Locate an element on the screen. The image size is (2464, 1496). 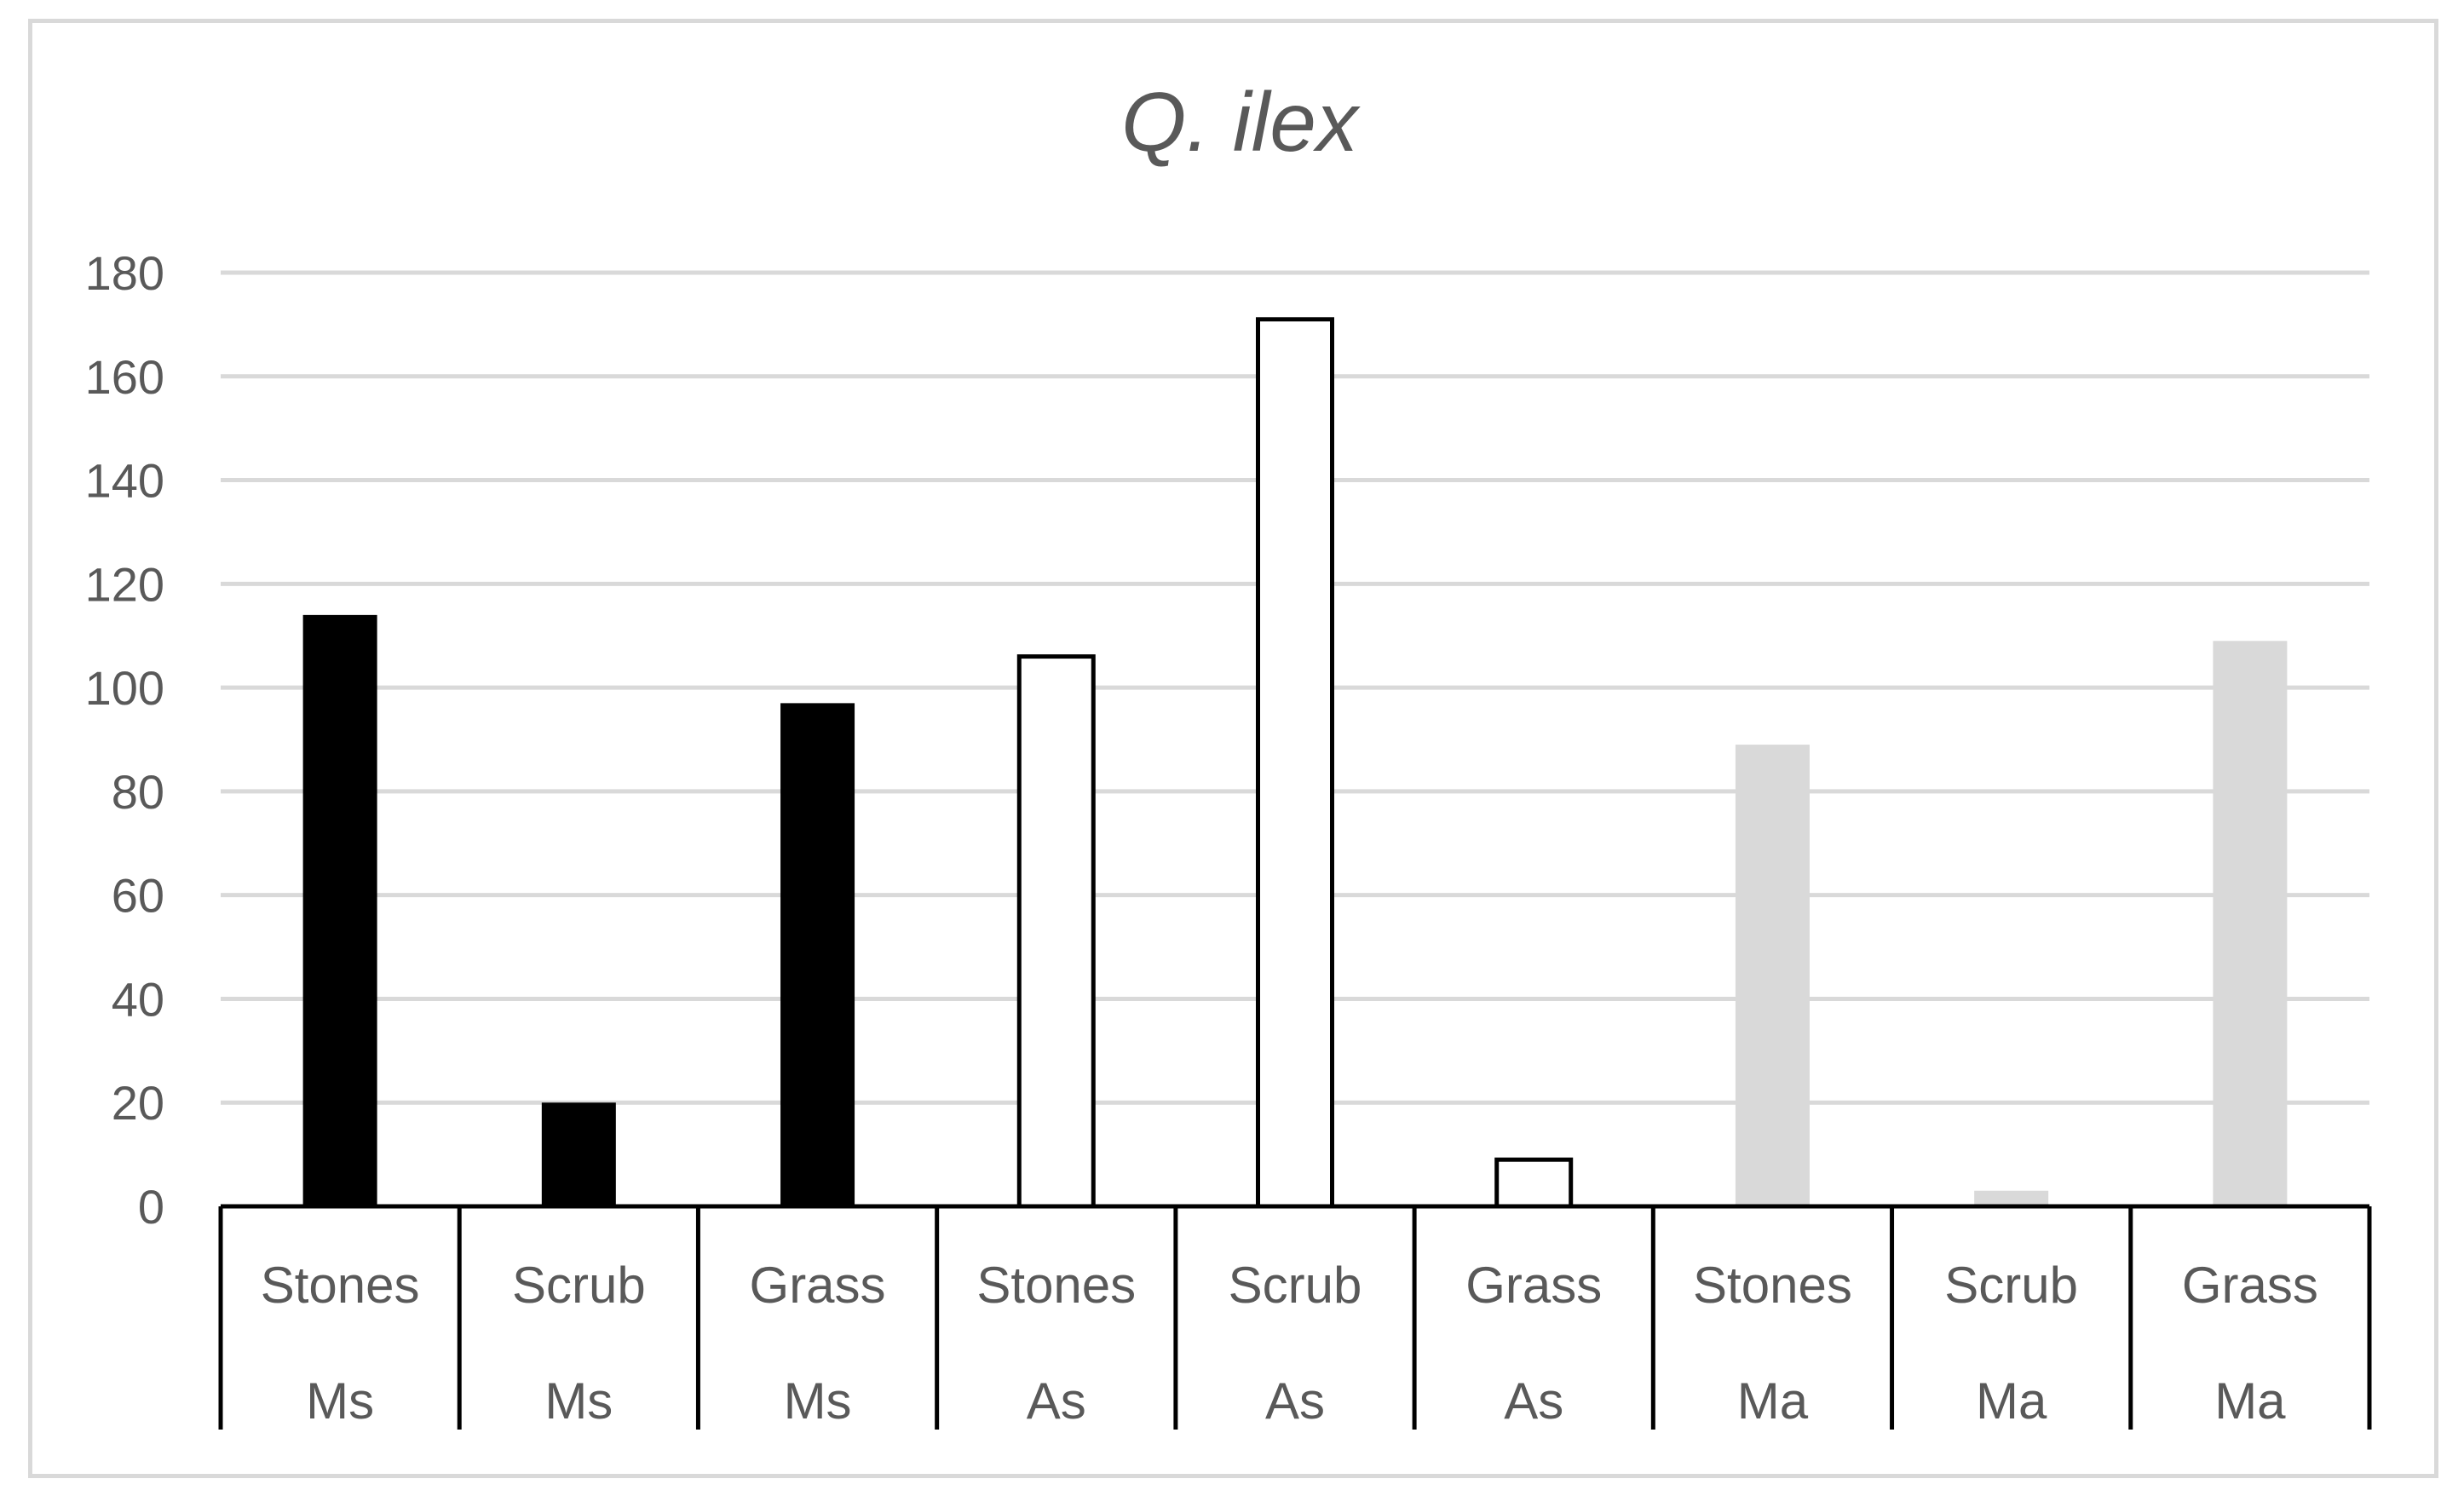
bar-scrub-ms is located at coordinates (578, 1154).